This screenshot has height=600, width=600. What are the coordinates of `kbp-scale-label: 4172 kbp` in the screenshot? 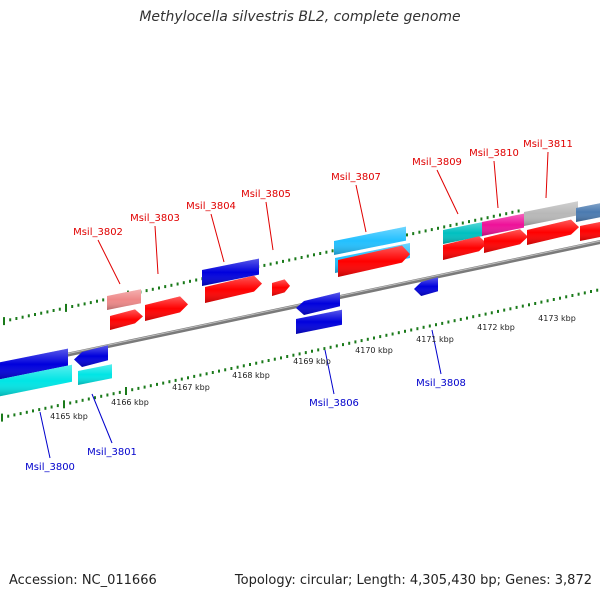 It's located at (496, 327).